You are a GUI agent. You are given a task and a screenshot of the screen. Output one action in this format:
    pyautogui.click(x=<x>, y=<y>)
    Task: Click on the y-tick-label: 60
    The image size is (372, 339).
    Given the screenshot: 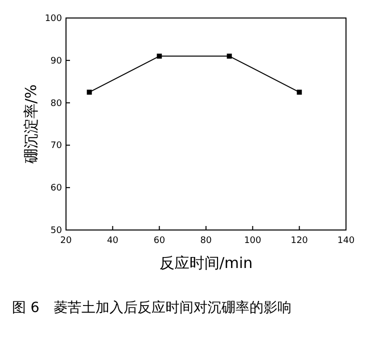 What is the action you would take?
    pyautogui.click(x=56, y=189)
    